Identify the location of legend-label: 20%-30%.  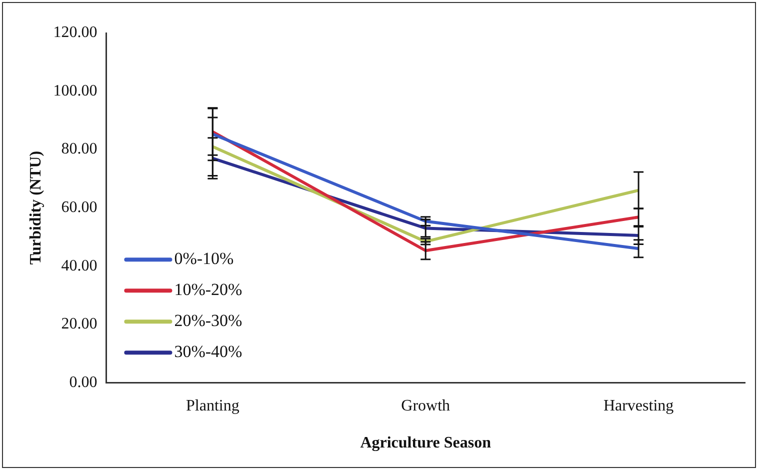
(208, 320).